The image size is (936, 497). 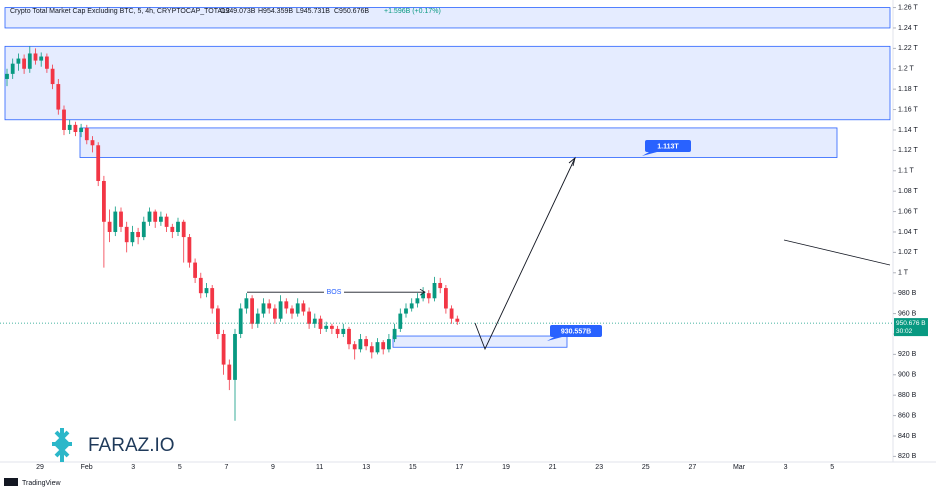 I want to click on x-tick-label: 15, so click(x=413, y=467).